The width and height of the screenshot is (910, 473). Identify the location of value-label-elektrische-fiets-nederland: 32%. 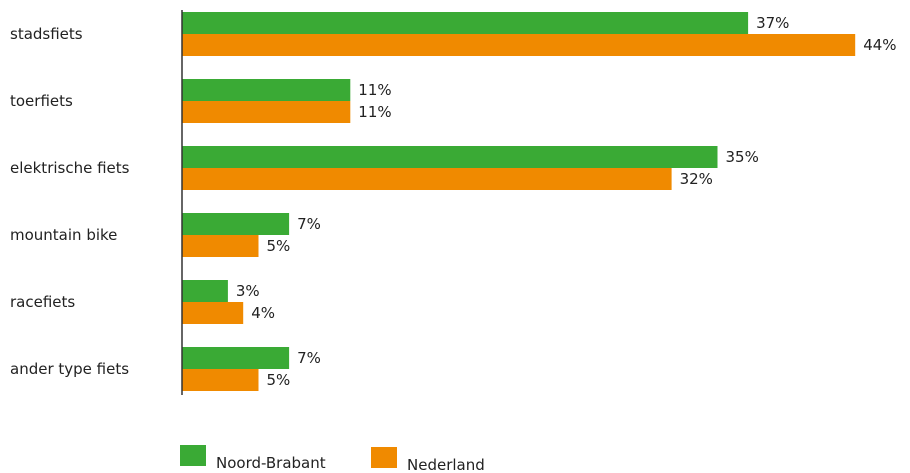
(696, 179).